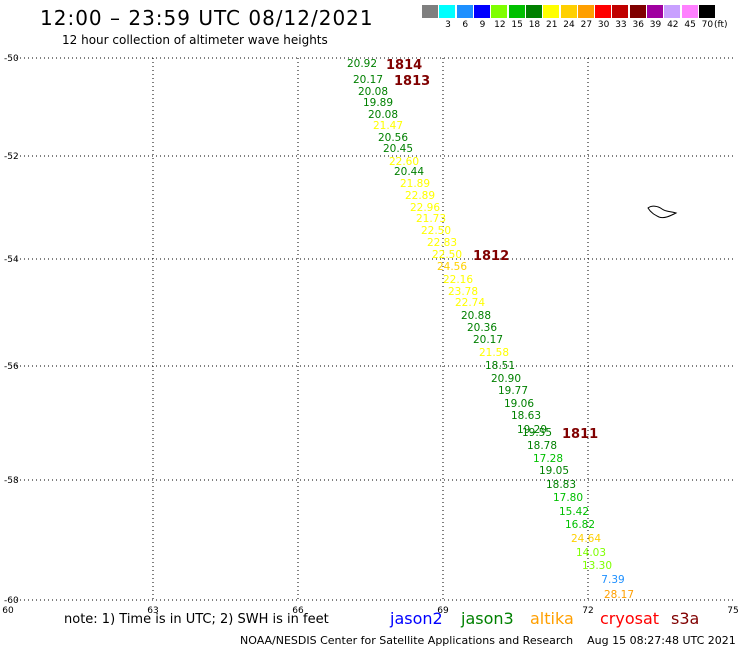 This screenshot has height=650, width=740. Describe the element at coordinates (685, 618) in the screenshot. I see `satellite-s3a: s3a` at that location.